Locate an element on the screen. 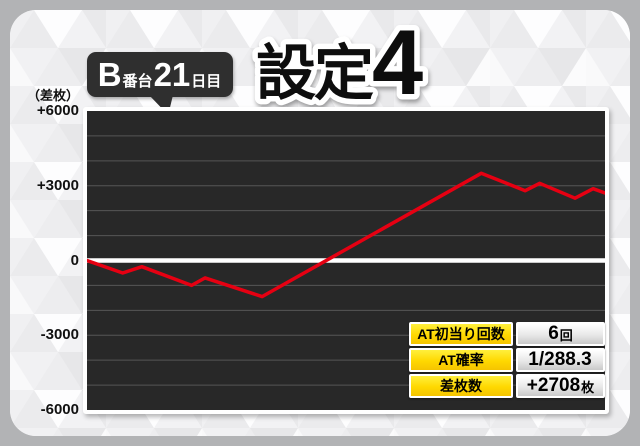  machine-day-bubble: B 番台 21 日目 is located at coordinates (160, 83).